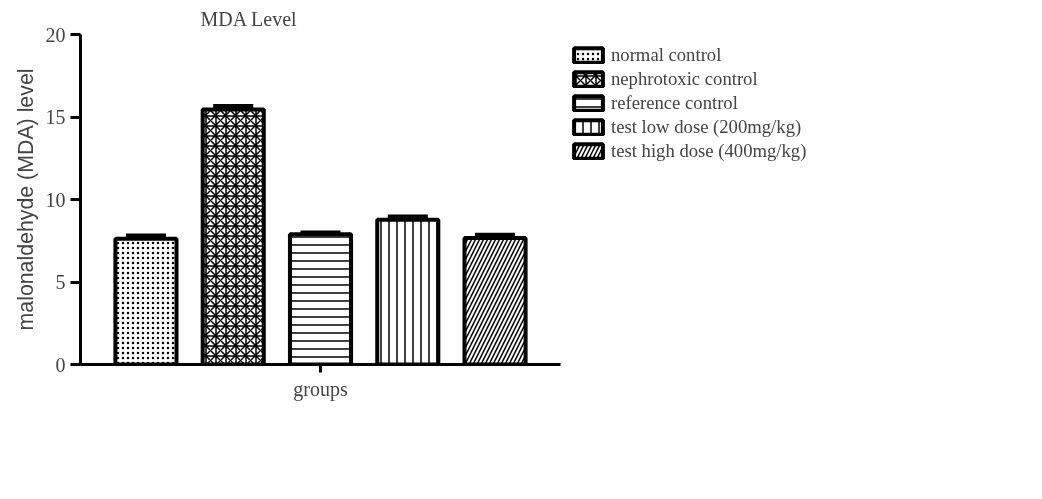  What do you see at coordinates (55, 117) in the screenshot?
I see `y-tick-label: 15` at bounding box center [55, 117].